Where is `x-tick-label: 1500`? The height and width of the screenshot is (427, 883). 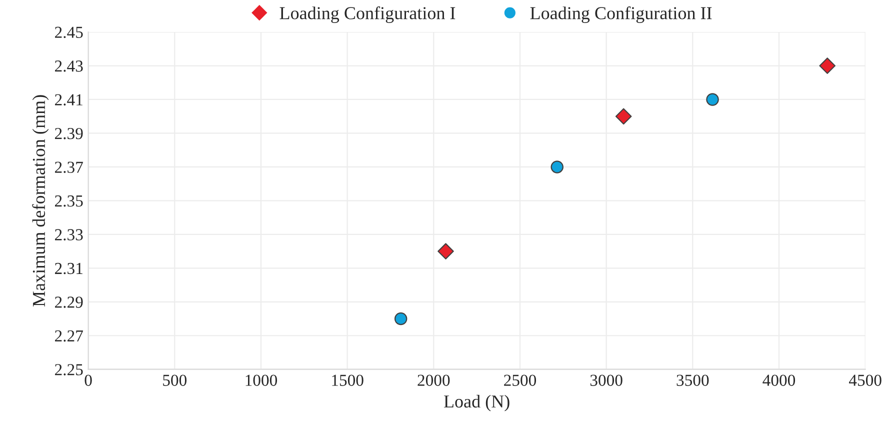
x-tick-label: 1500 is located at coordinates (348, 380).